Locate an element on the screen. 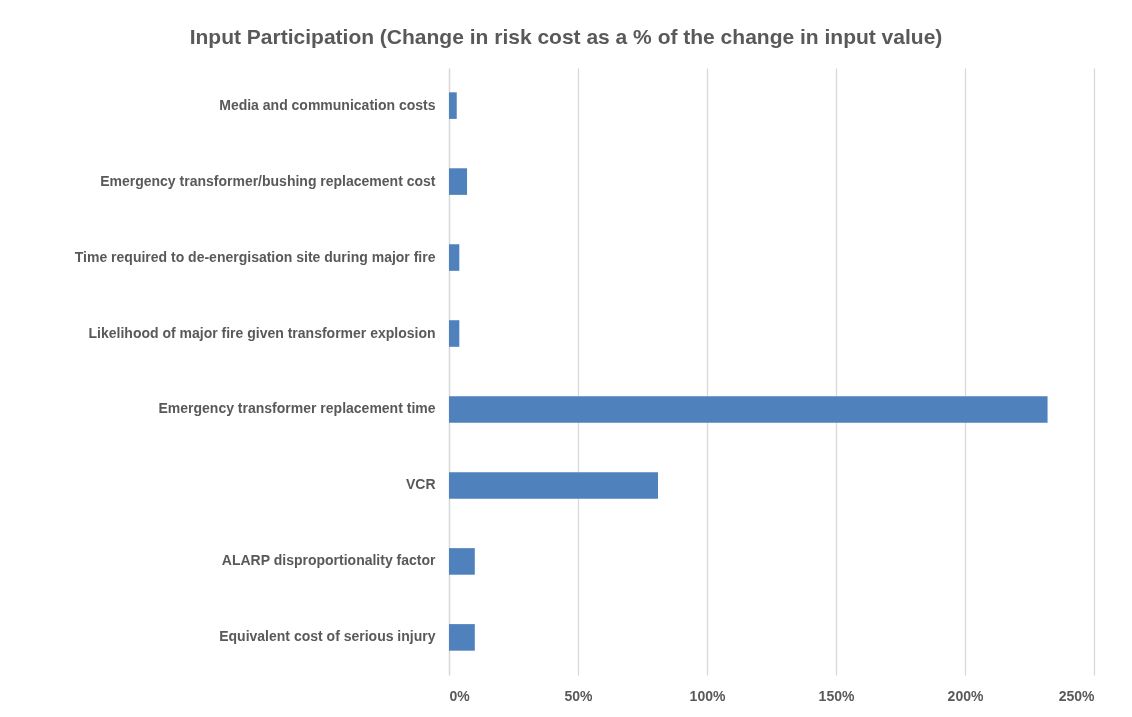  x-tick-label: 200% is located at coordinates (965, 695).